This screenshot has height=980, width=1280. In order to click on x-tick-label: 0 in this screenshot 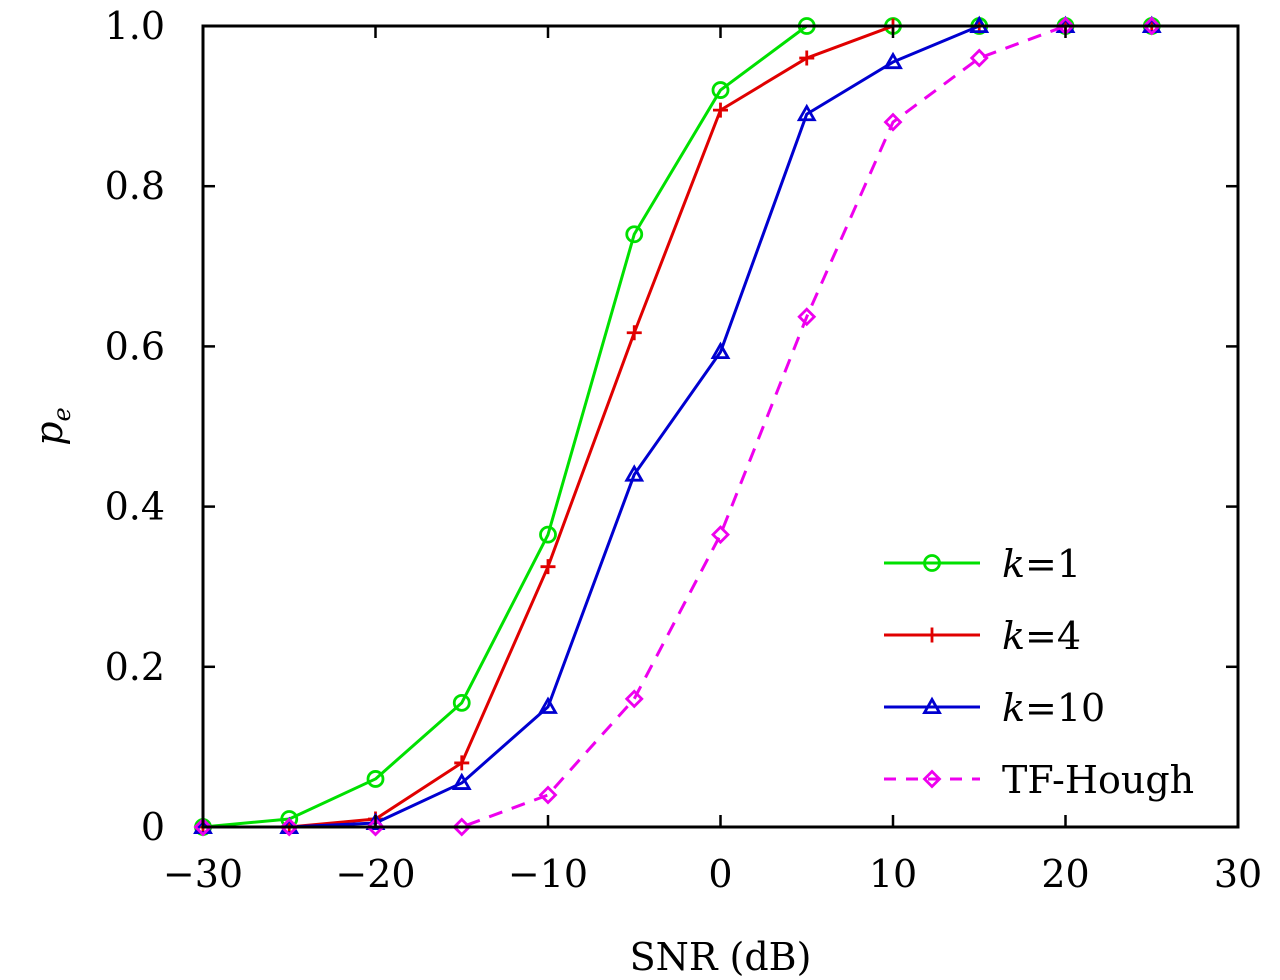, I will do `click(720, 874)`.